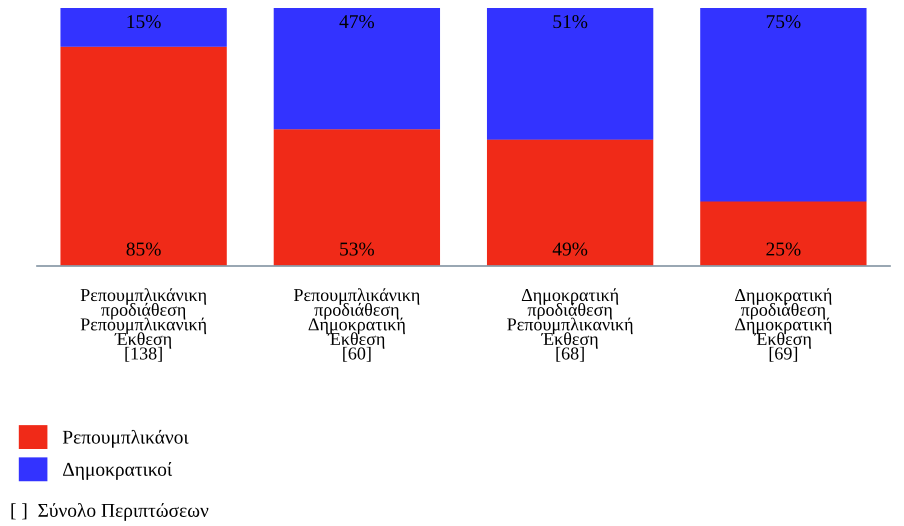 The height and width of the screenshot is (526, 904). Describe the element at coordinates (783, 249) in the screenshot. I see `data-label: 25%` at that location.